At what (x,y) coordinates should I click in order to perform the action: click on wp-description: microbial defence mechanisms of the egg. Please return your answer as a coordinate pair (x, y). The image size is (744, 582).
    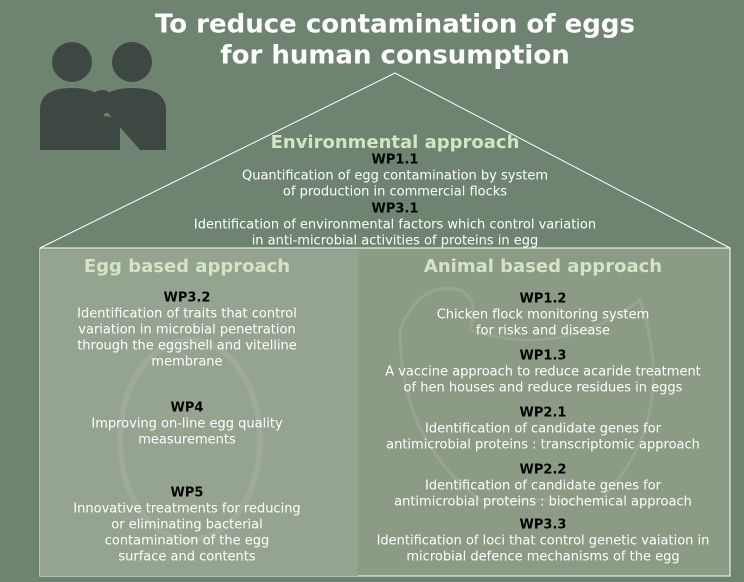
    Looking at the image, I should click on (542, 557).